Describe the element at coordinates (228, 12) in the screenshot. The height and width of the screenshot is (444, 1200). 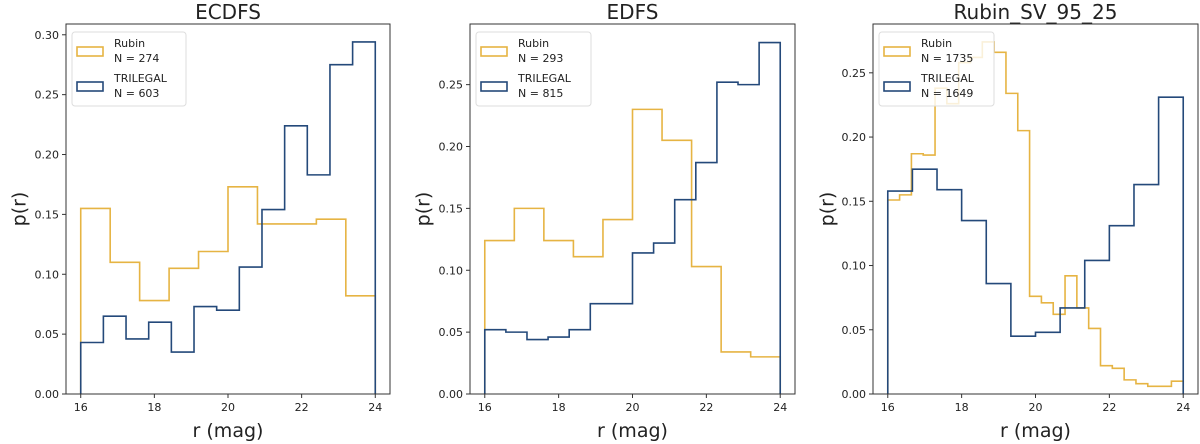
I see `chart-title: ECDFS` at that location.